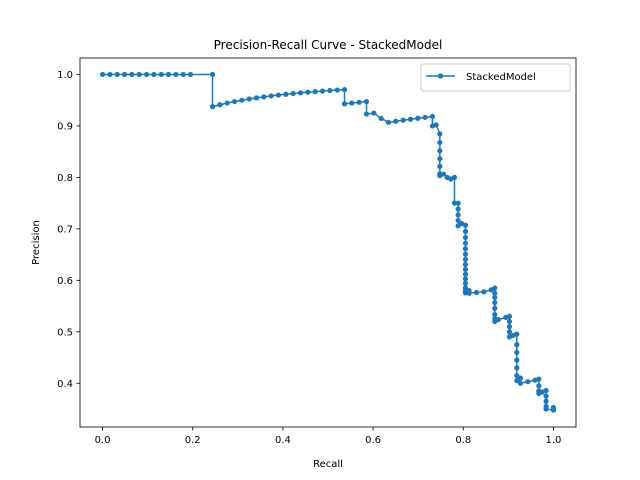 This screenshot has height=480, width=640. I want to click on legend-marker, so click(440, 76).